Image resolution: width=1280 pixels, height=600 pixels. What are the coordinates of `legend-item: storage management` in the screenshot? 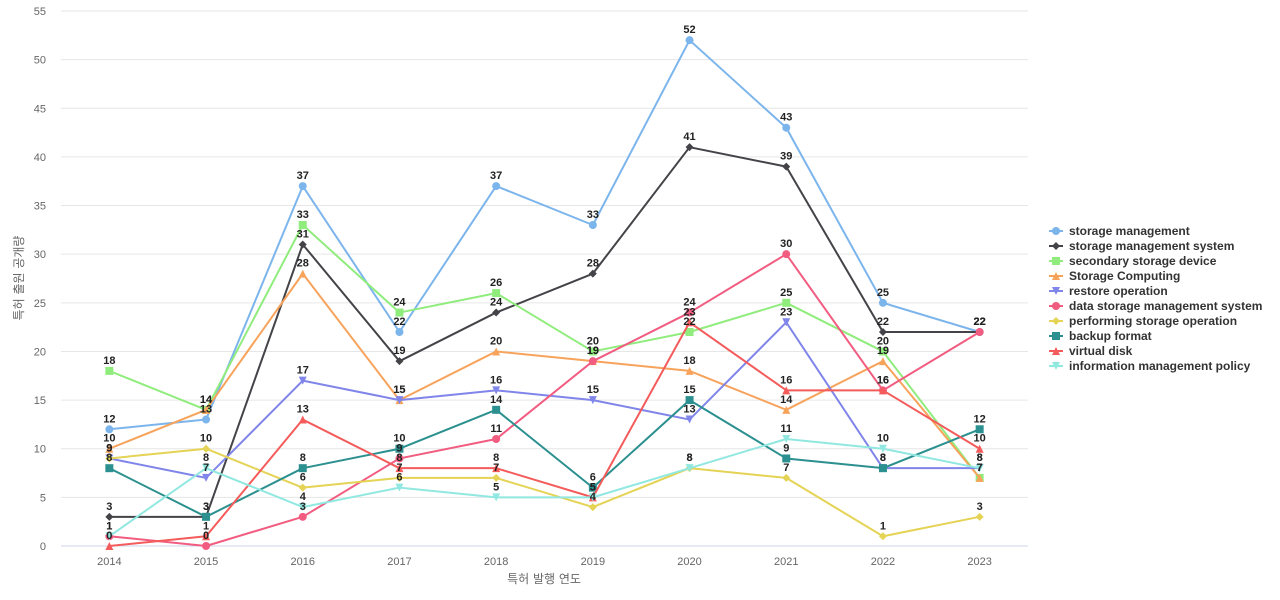 It's located at (1119, 231).